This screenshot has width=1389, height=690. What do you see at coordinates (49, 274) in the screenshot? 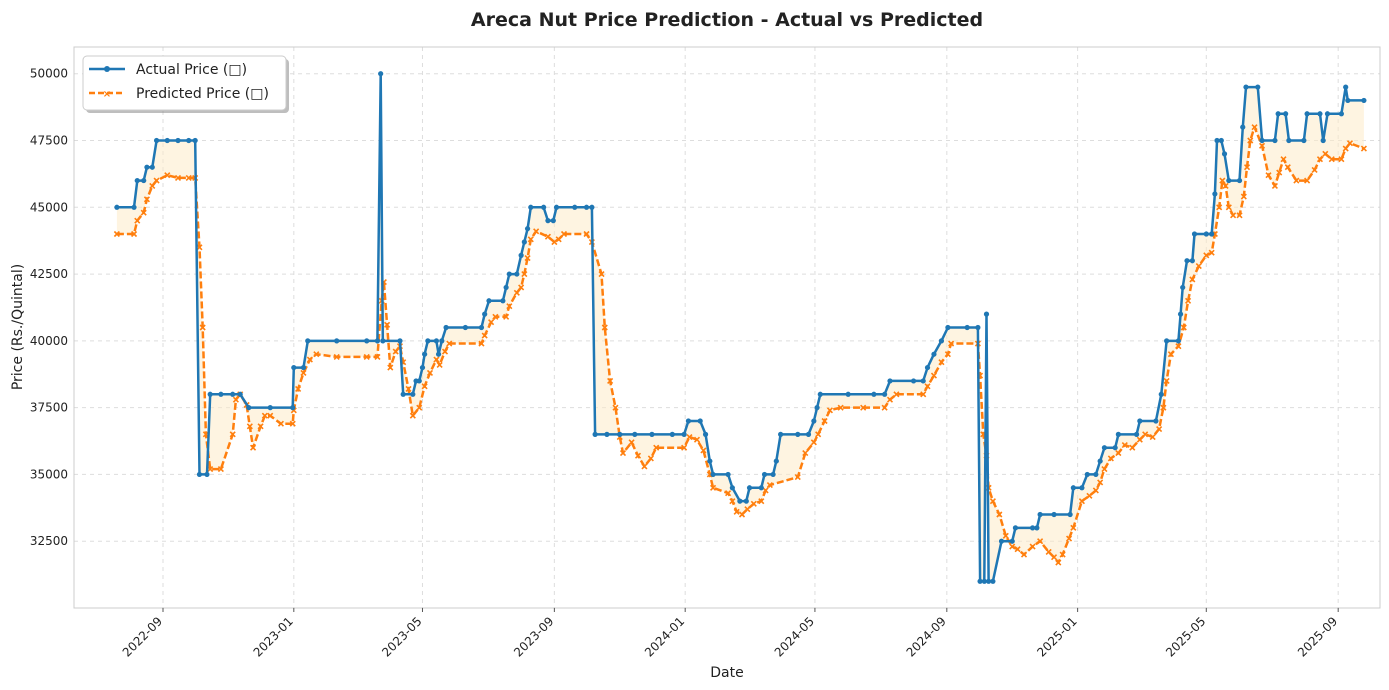
I see `y-tick-label: 42500` at bounding box center [49, 274].